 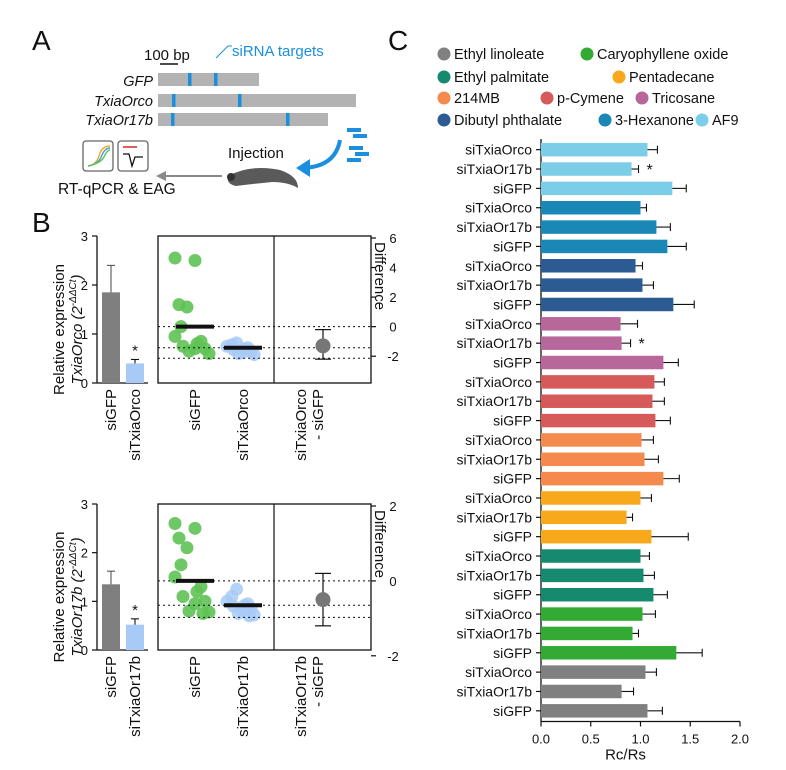 I want to click on larva-icon, so click(x=262, y=178).